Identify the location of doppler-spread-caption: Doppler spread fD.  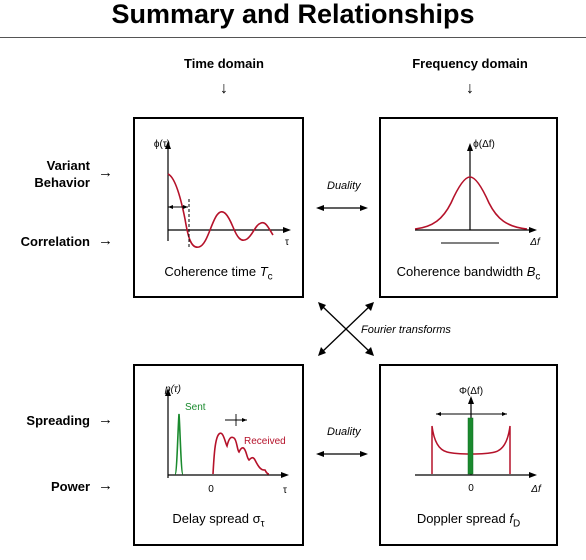
(468, 520).